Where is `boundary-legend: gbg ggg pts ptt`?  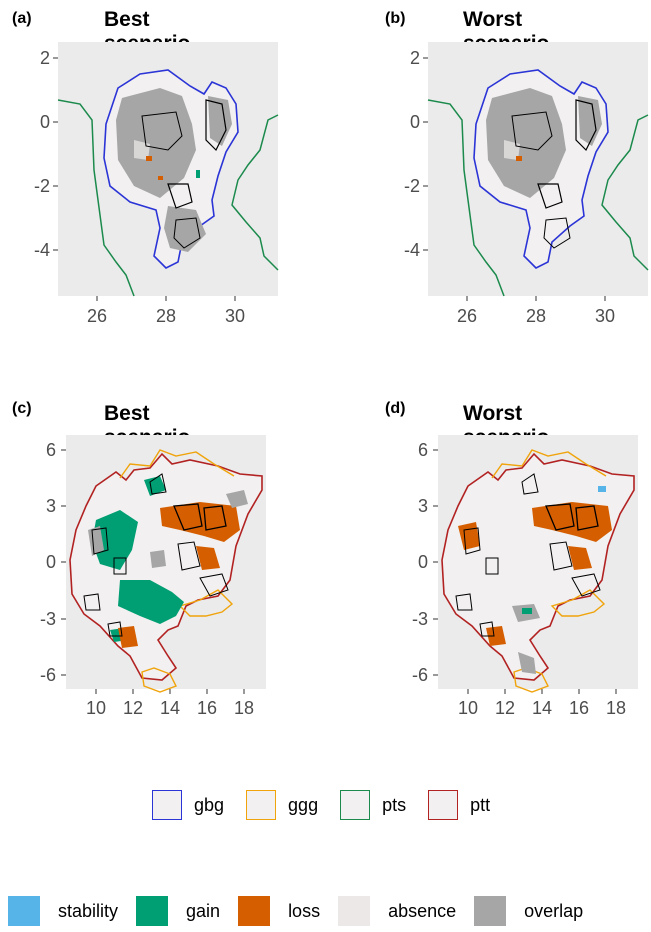
boundary-legend: gbg ggg pts ptt is located at coordinates (332, 805).